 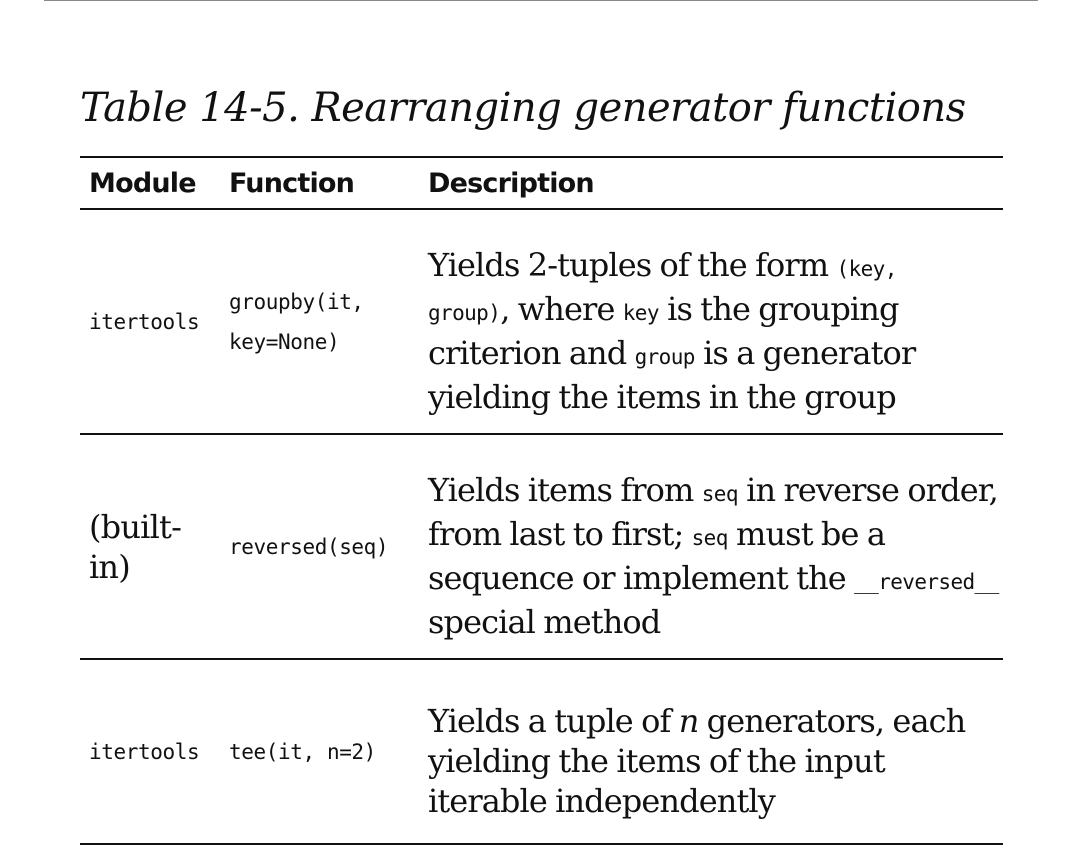 I want to click on italic-variable: n, so click(x=689, y=720).